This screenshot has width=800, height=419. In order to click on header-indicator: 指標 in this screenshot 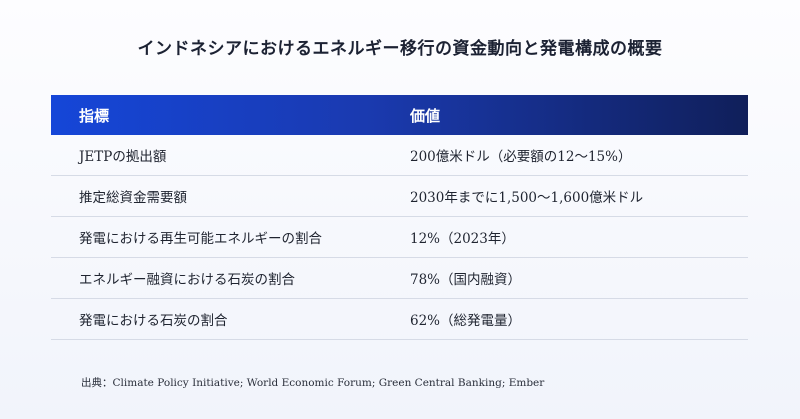, I will do `click(94, 115)`.